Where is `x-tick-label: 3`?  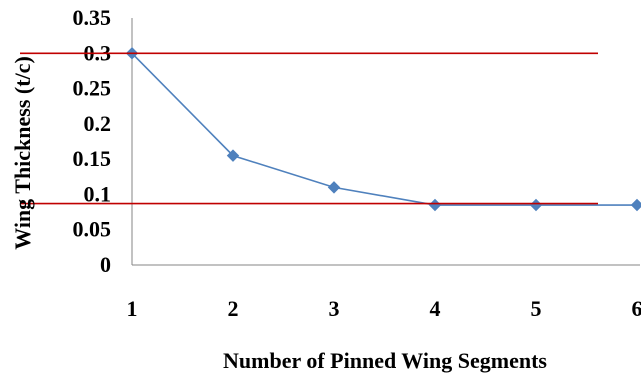 x-tick-label: 3 is located at coordinates (334, 308).